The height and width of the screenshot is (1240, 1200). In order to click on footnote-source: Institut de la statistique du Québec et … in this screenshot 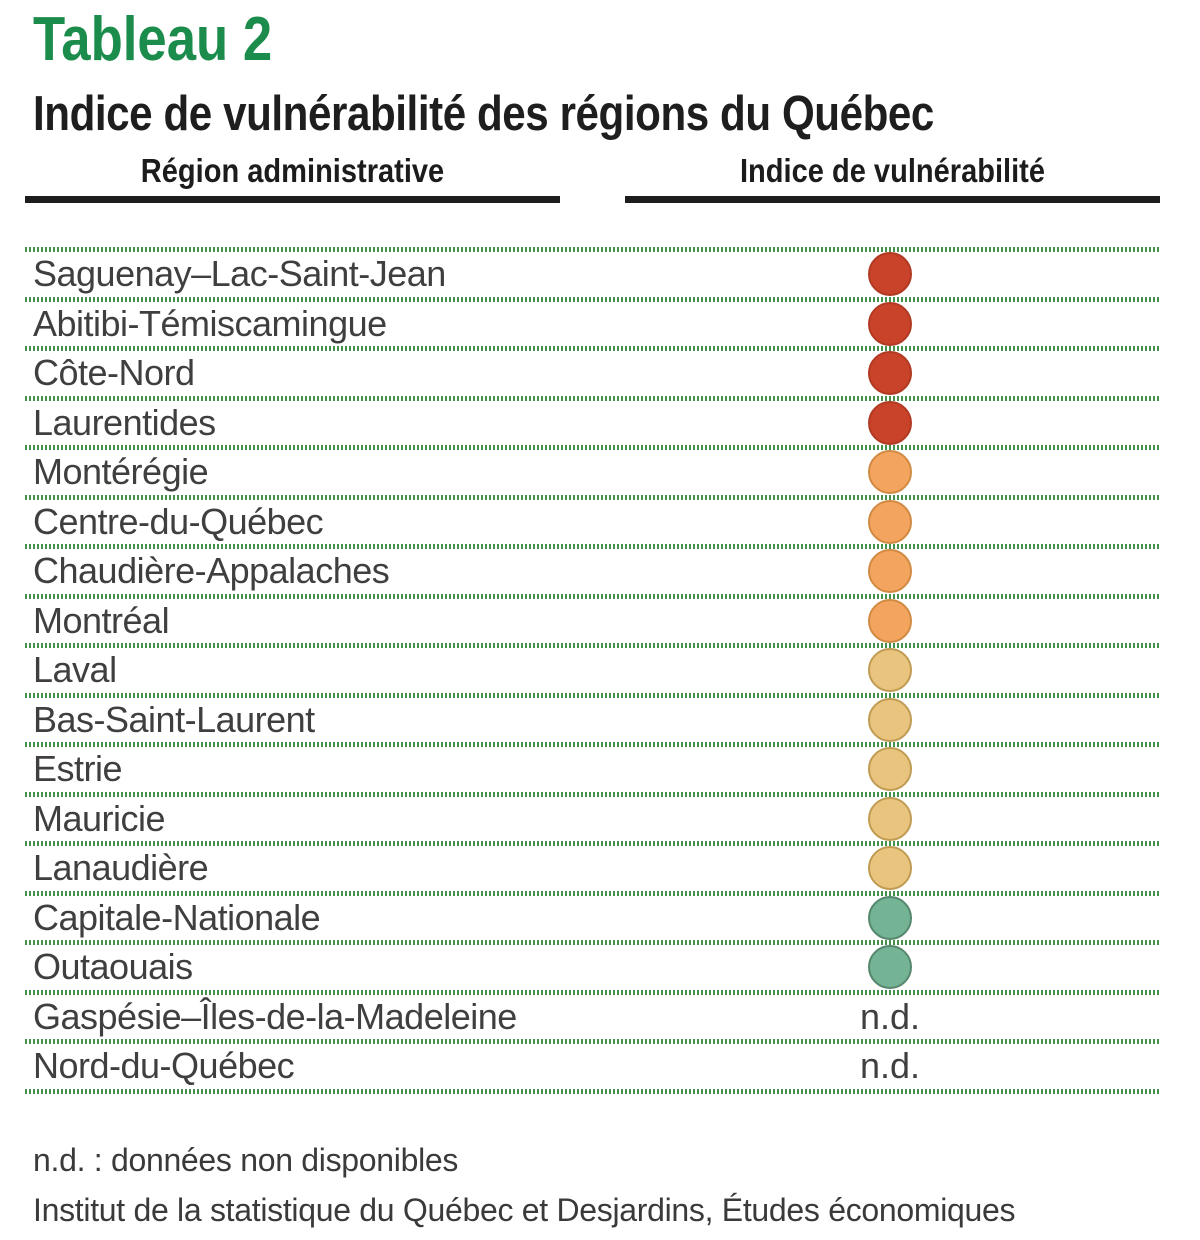, I will do `click(524, 1210)`.